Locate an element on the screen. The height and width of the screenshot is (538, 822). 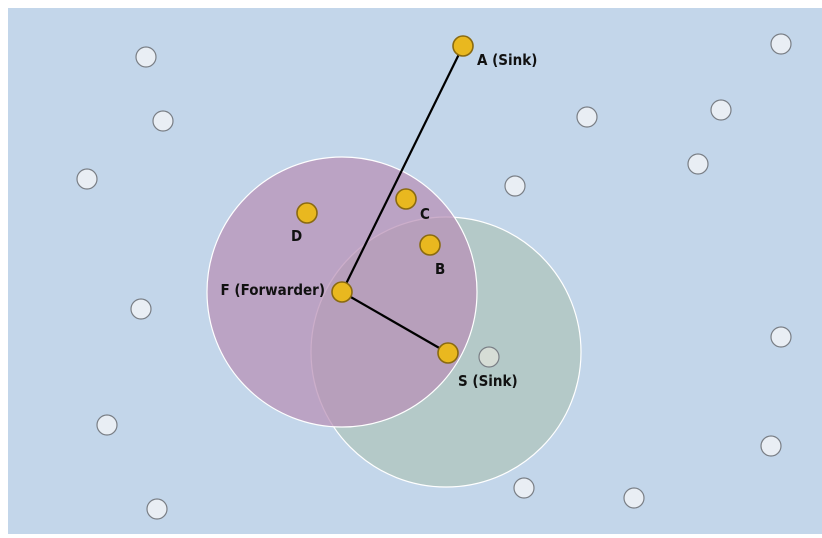
label-a: A (Sink) is located at coordinates (507, 60).